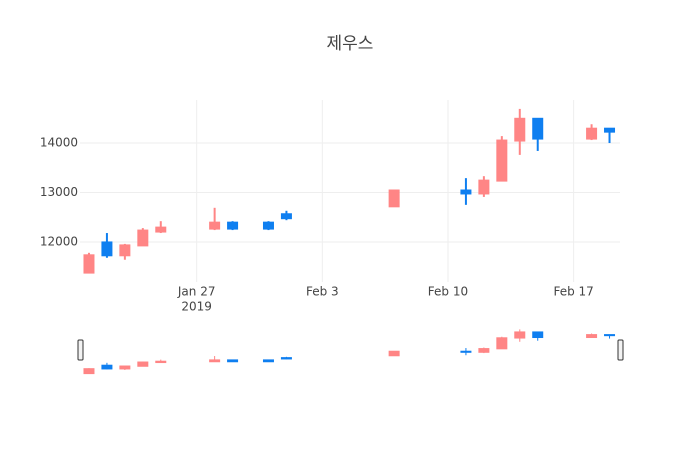 The height and width of the screenshot is (454, 700). Describe the element at coordinates (573, 292) in the screenshot. I see `x-tick-label: Feb 17` at that location.